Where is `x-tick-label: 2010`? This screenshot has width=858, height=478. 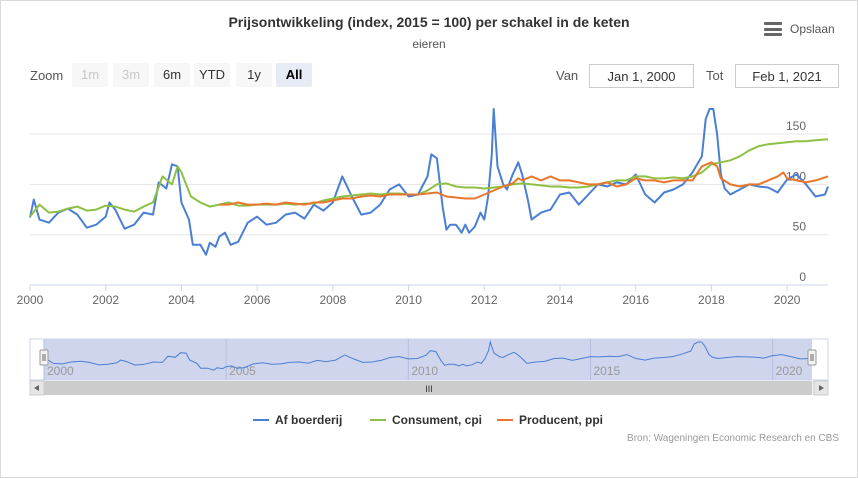
x-tick-label: 2010 is located at coordinates (408, 300).